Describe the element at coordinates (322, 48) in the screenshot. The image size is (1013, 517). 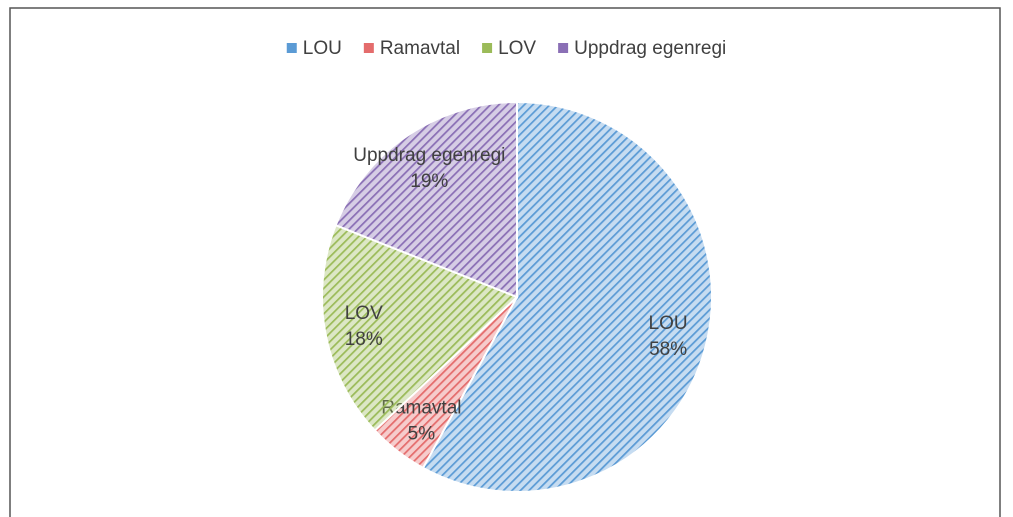
I see `legend-label: LOU` at that location.